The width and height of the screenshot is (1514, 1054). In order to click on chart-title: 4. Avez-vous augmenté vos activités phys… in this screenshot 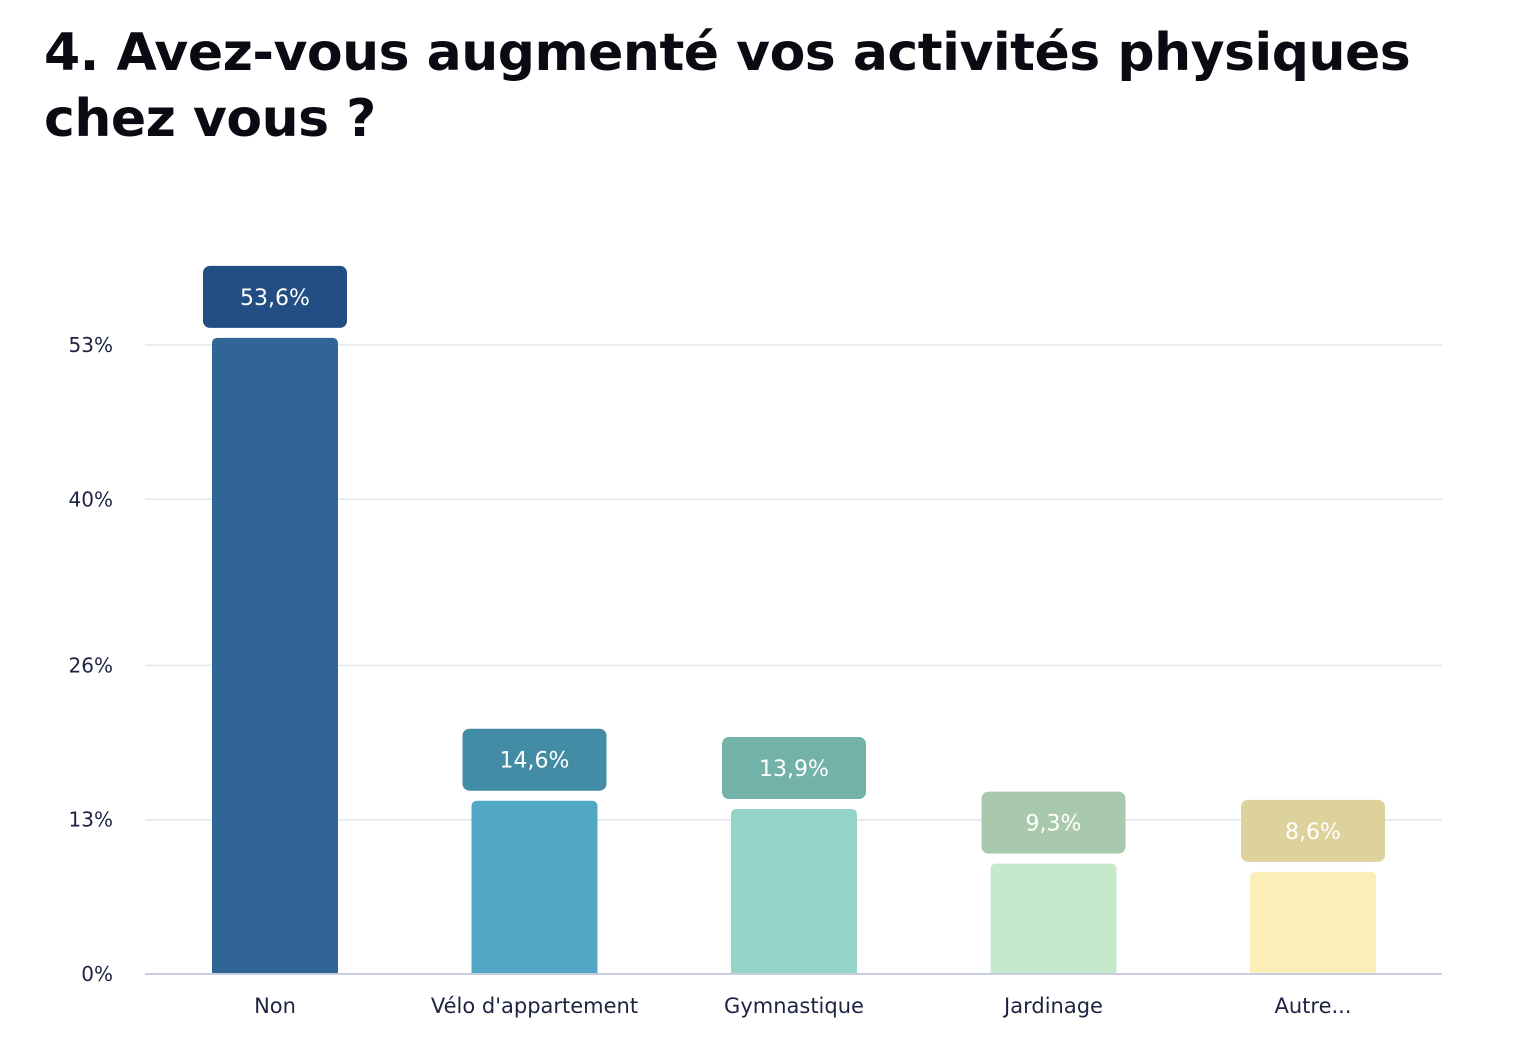, I will do `click(727, 86)`.